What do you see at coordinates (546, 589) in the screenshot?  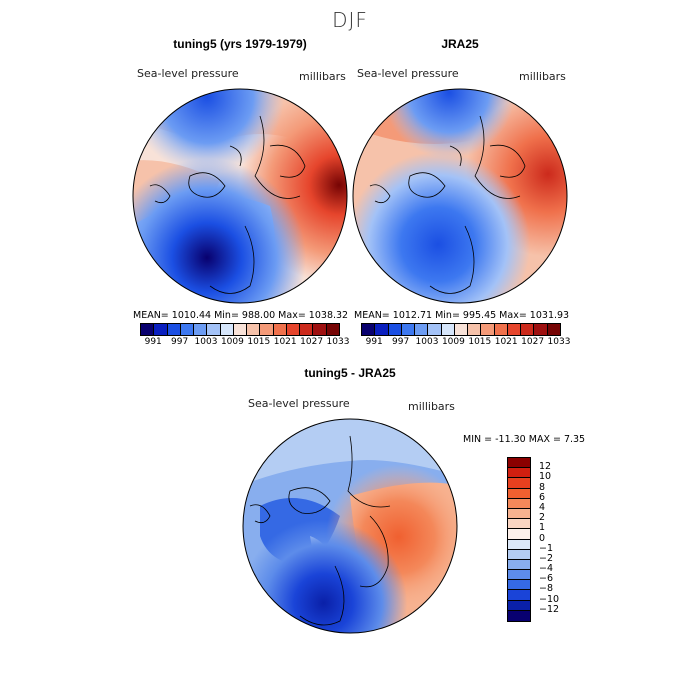 I see `colorbar-difference-tick-label: −8` at bounding box center [546, 589].